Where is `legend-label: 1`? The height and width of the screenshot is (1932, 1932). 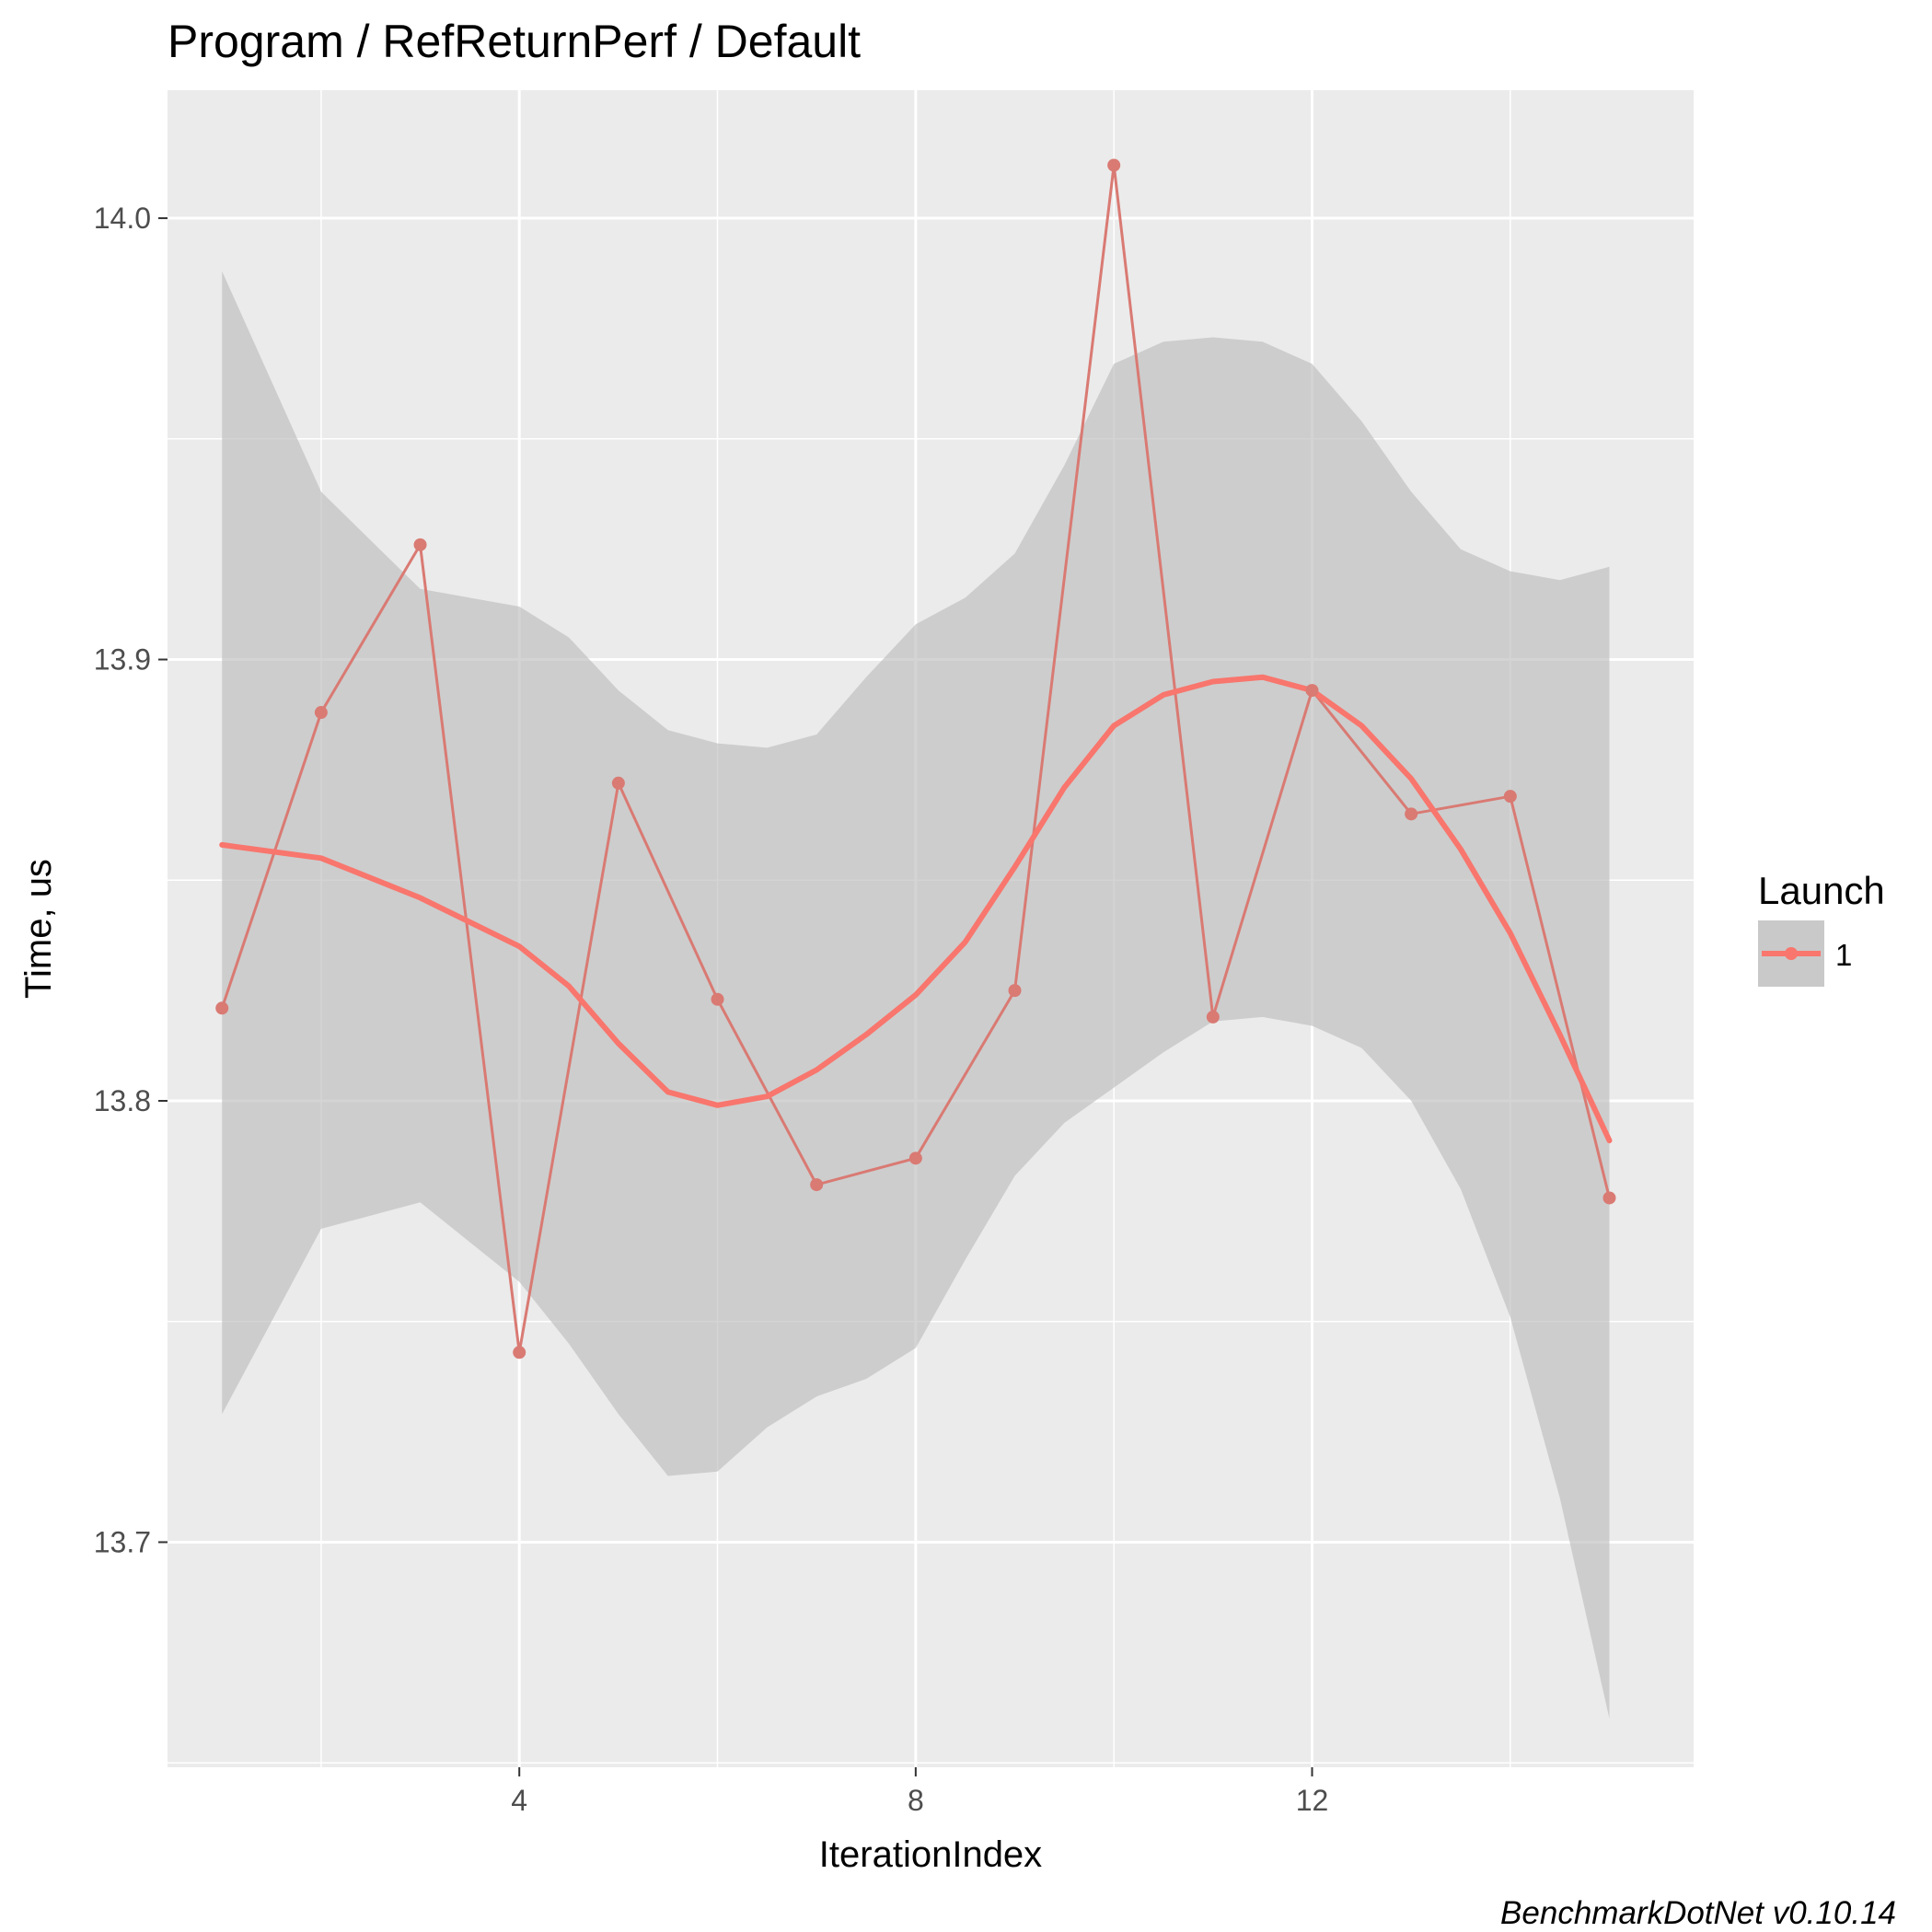 legend-label: 1 is located at coordinates (1844, 955).